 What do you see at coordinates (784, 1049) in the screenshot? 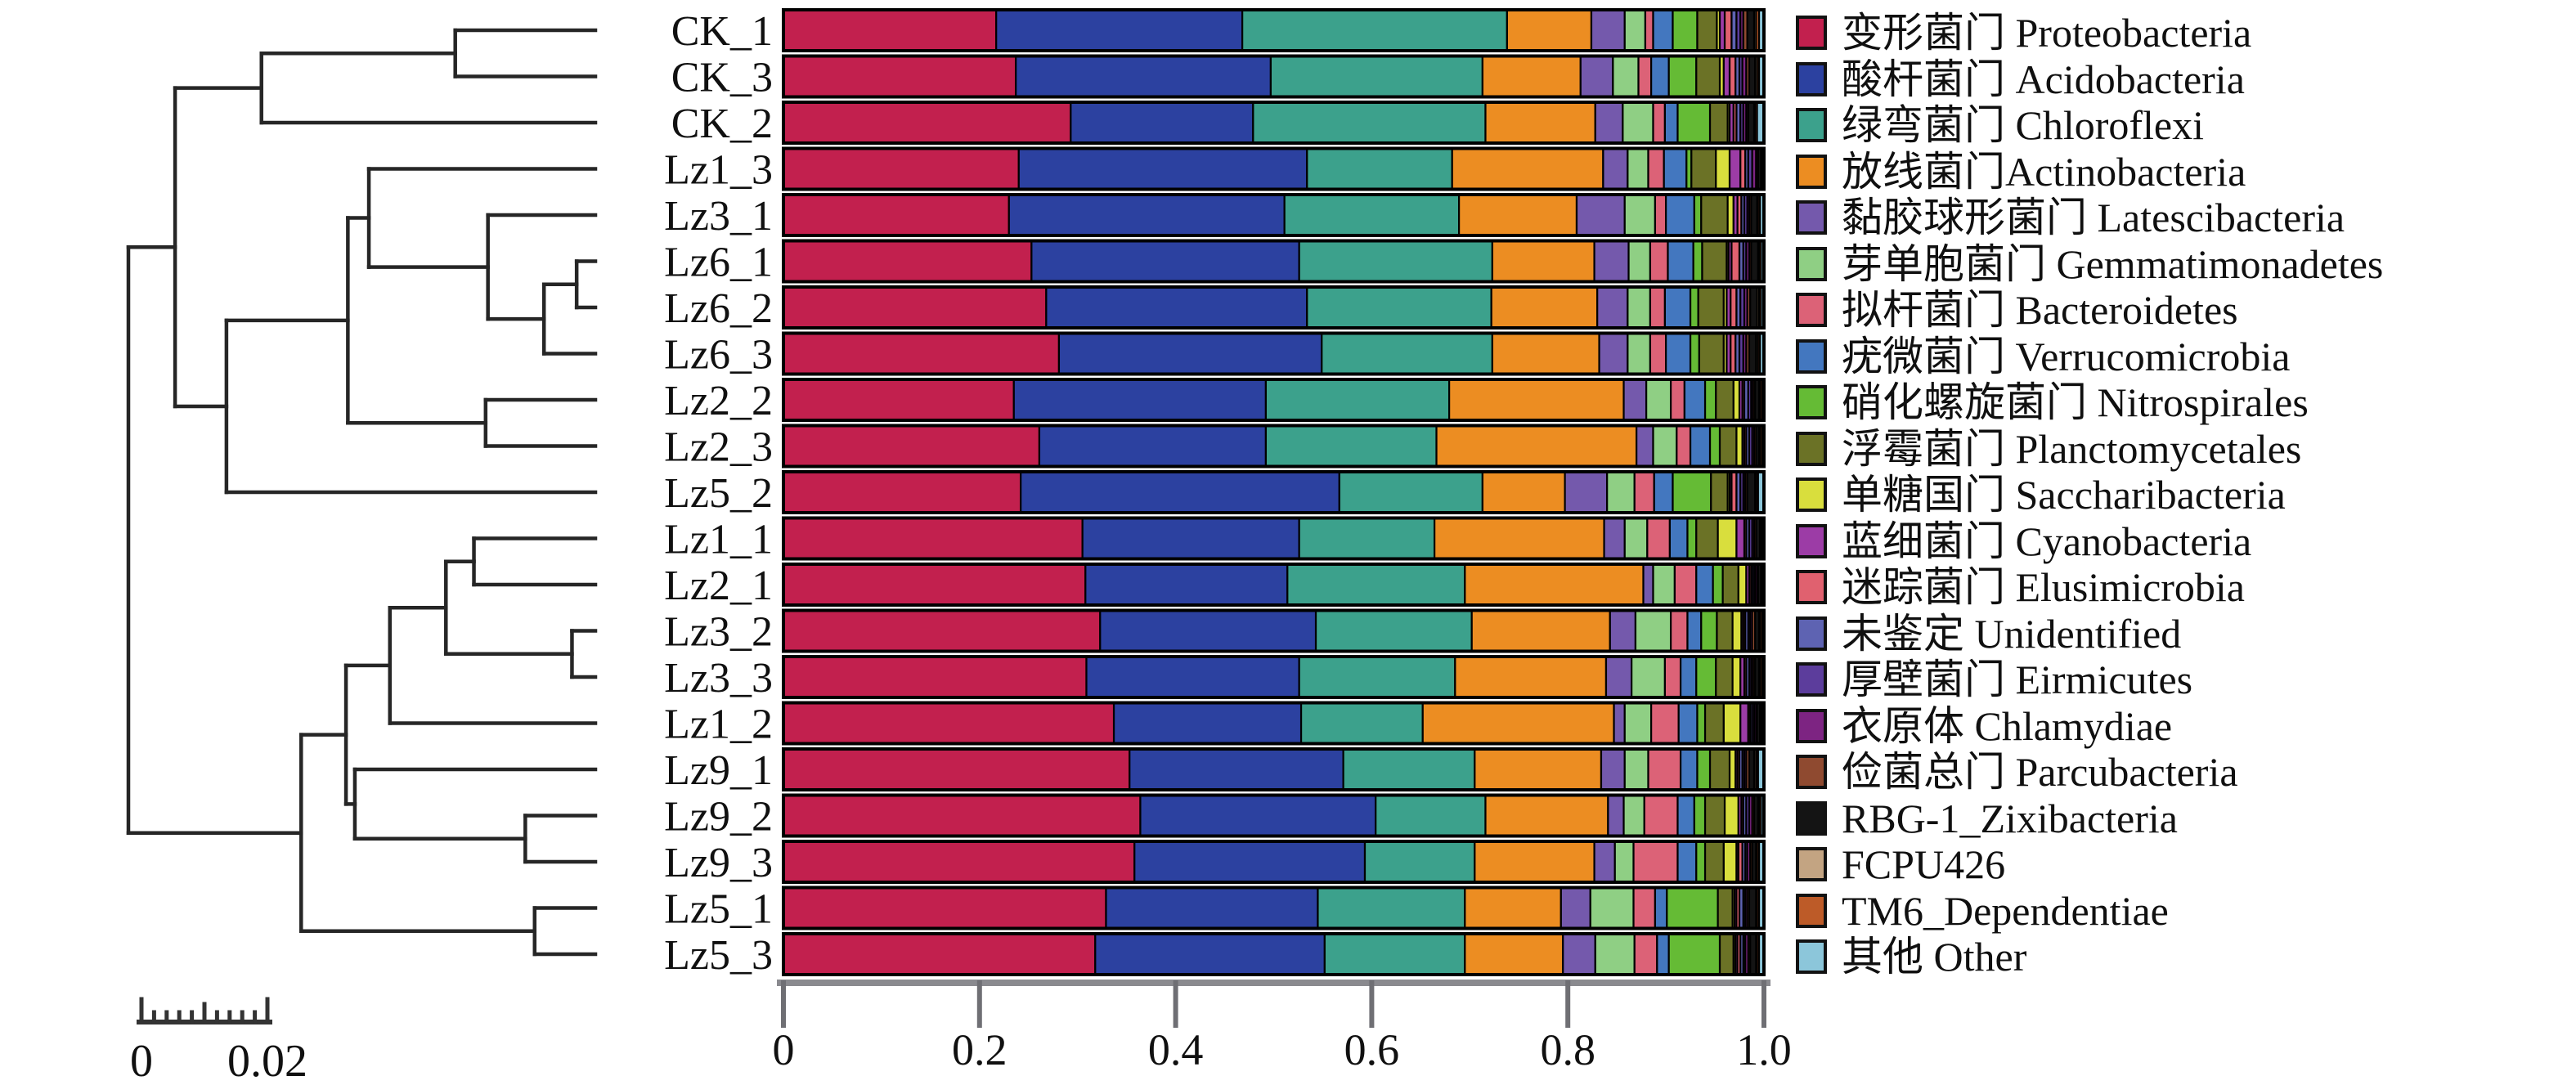
I see `x-axis-tick-label: 0` at bounding box center [784, 1049].